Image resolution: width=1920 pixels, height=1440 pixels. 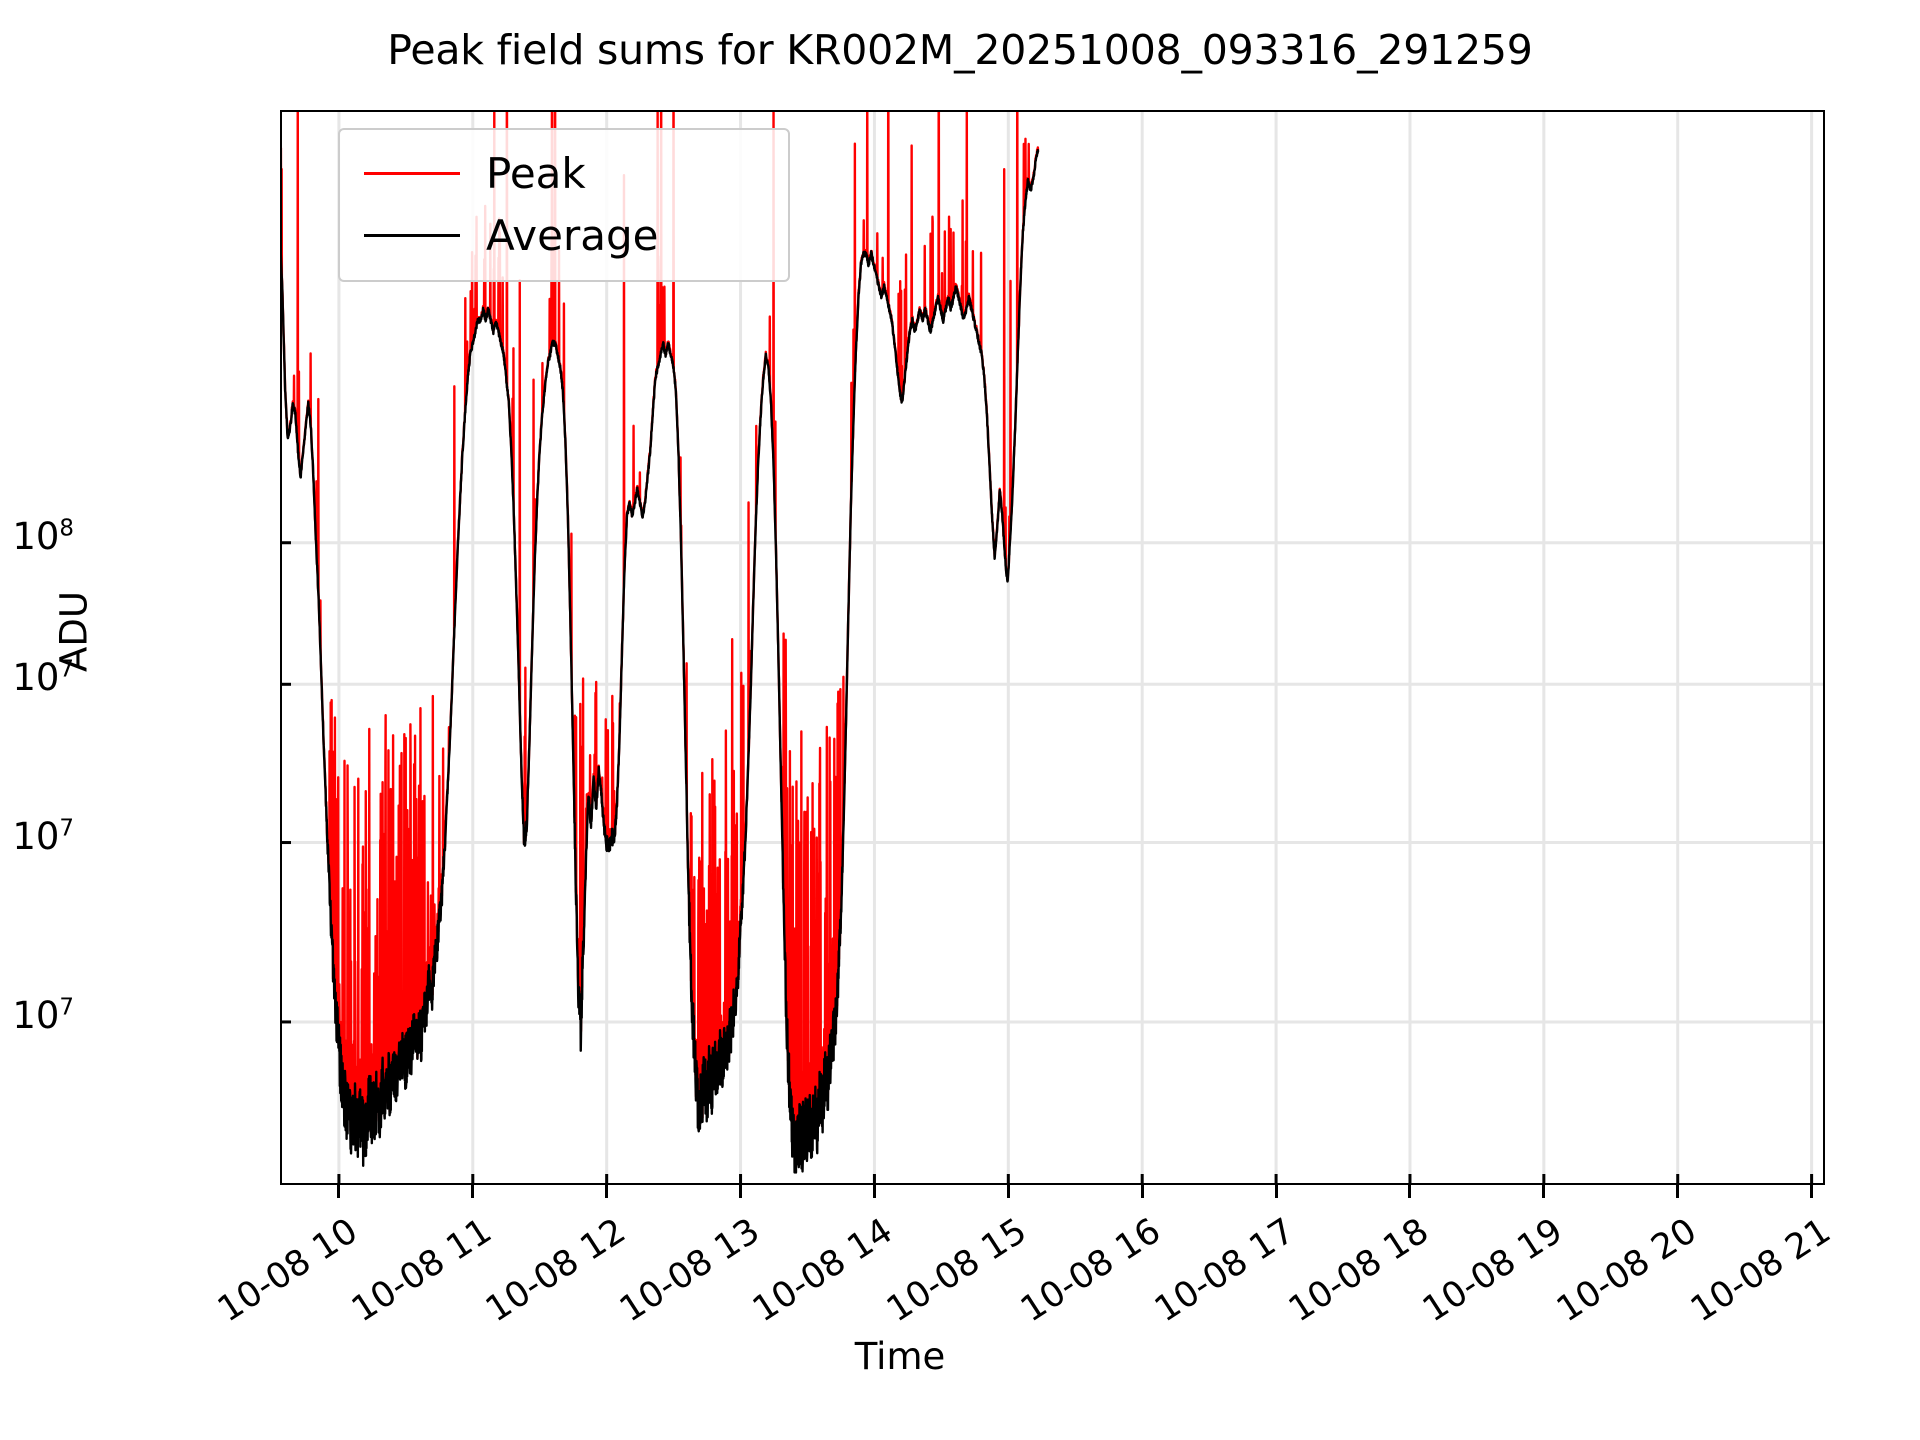 What do you see at coordinates (37, 678) in the screenshot?
I see `y-tick-label: 9 × 107` at bounding box center [37, 678].